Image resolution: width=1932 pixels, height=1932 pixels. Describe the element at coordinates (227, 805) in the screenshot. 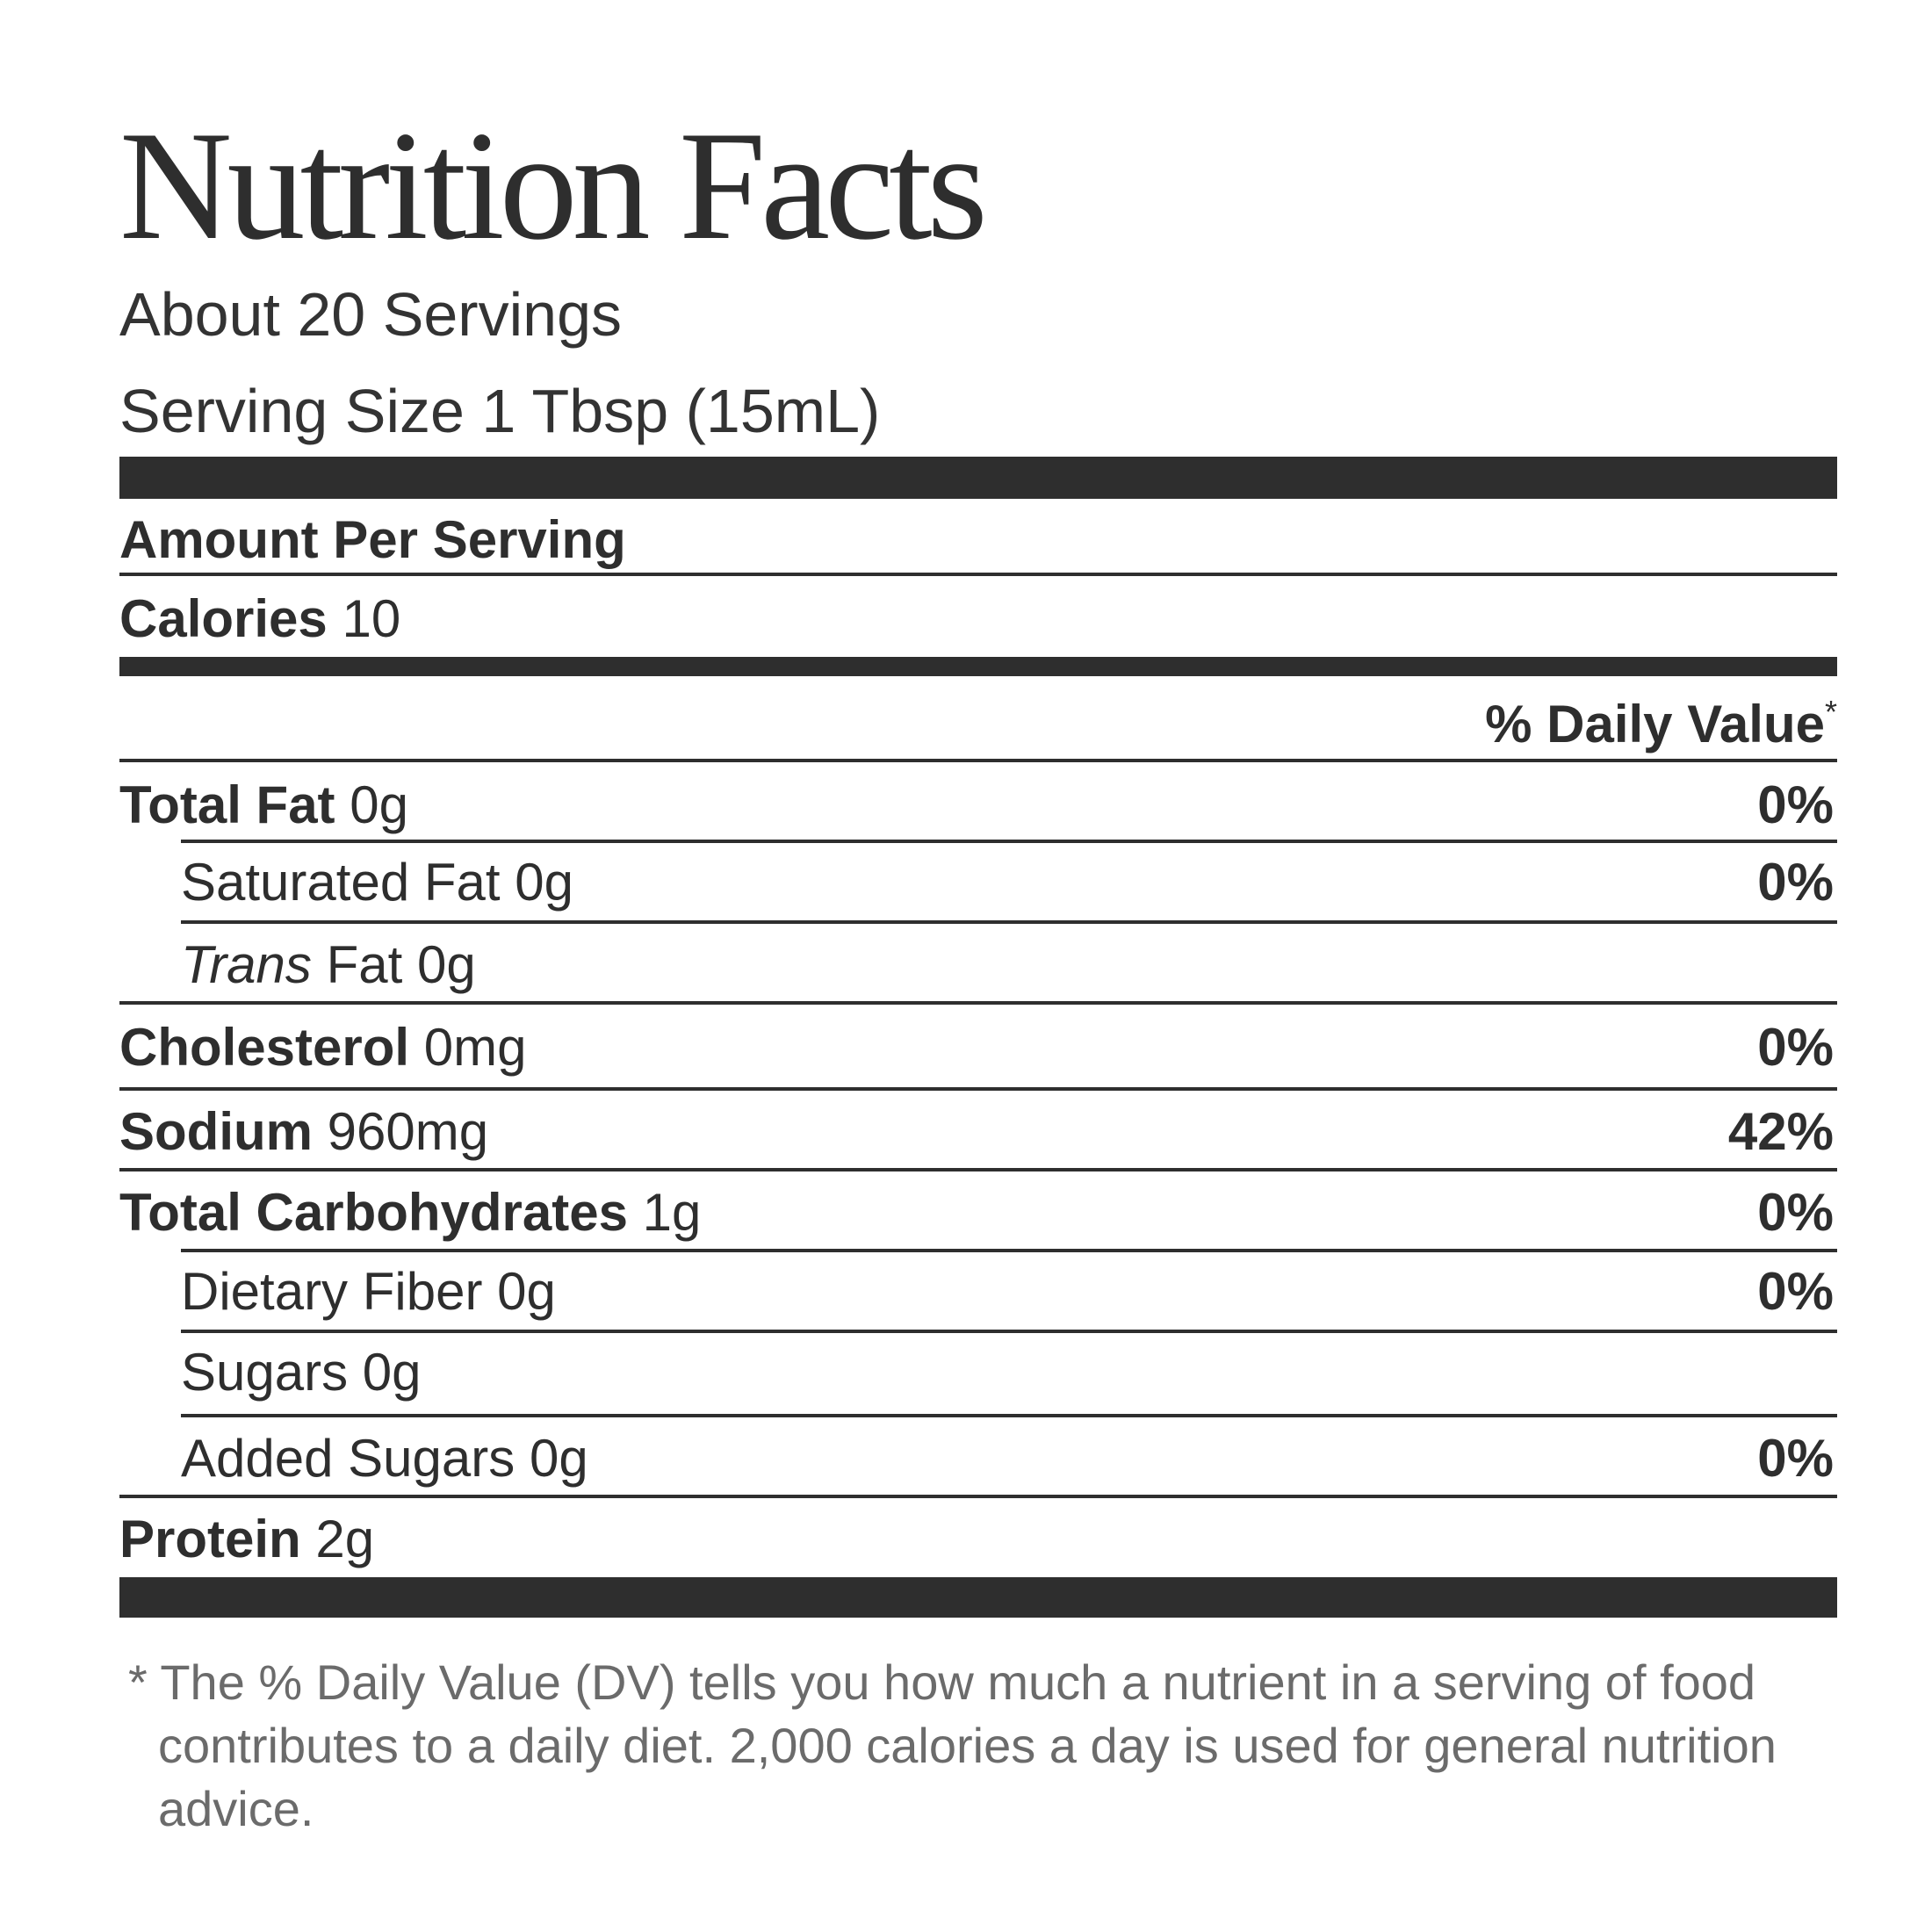

I see `nutrient-name: Total Fat` at that location.